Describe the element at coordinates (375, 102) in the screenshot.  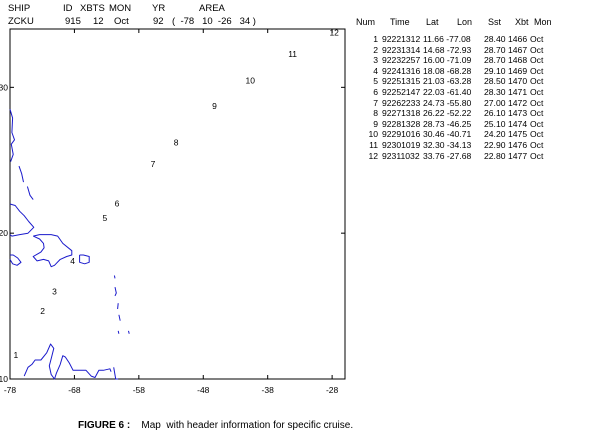
I see `cell-num: 7` at that location.